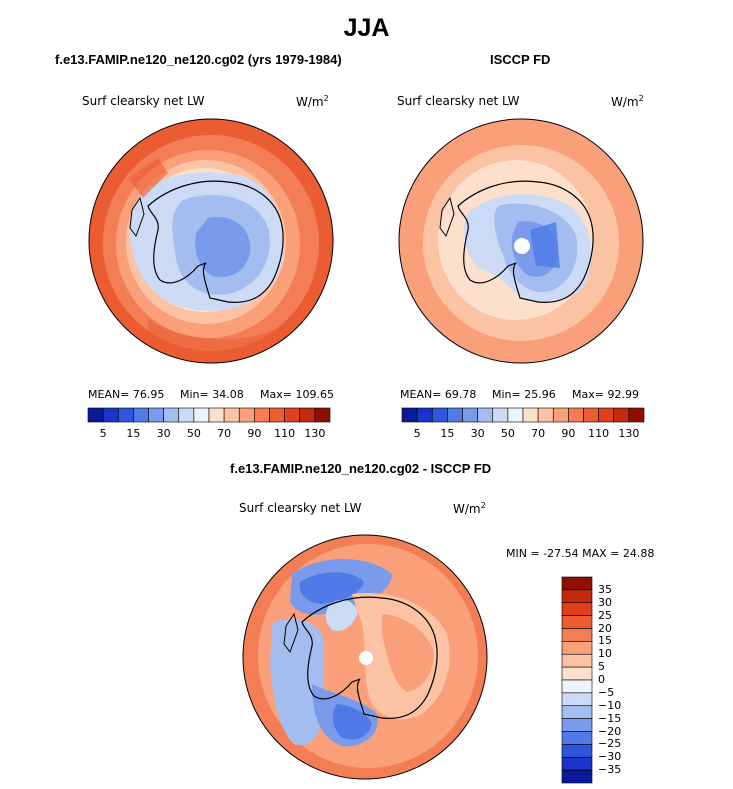 Image resolution: width=733 pixels, height=789 pixels. I want to click on model-units-label: W/m2, so click(312, 101).